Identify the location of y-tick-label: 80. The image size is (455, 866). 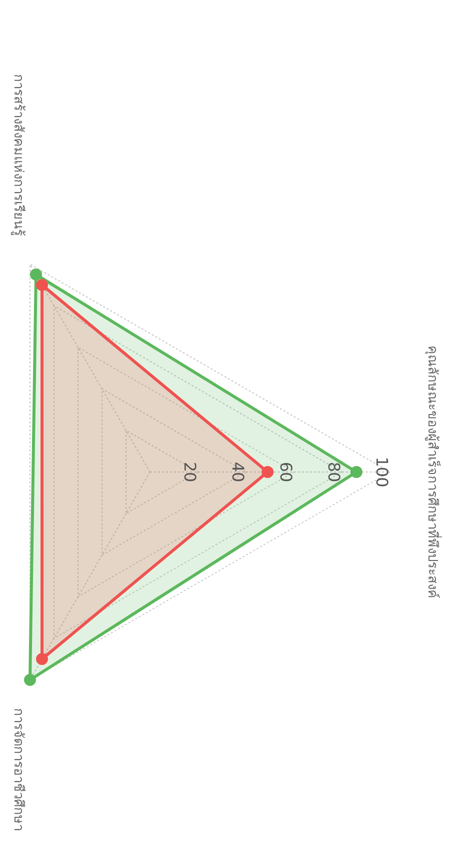
(334, 472).